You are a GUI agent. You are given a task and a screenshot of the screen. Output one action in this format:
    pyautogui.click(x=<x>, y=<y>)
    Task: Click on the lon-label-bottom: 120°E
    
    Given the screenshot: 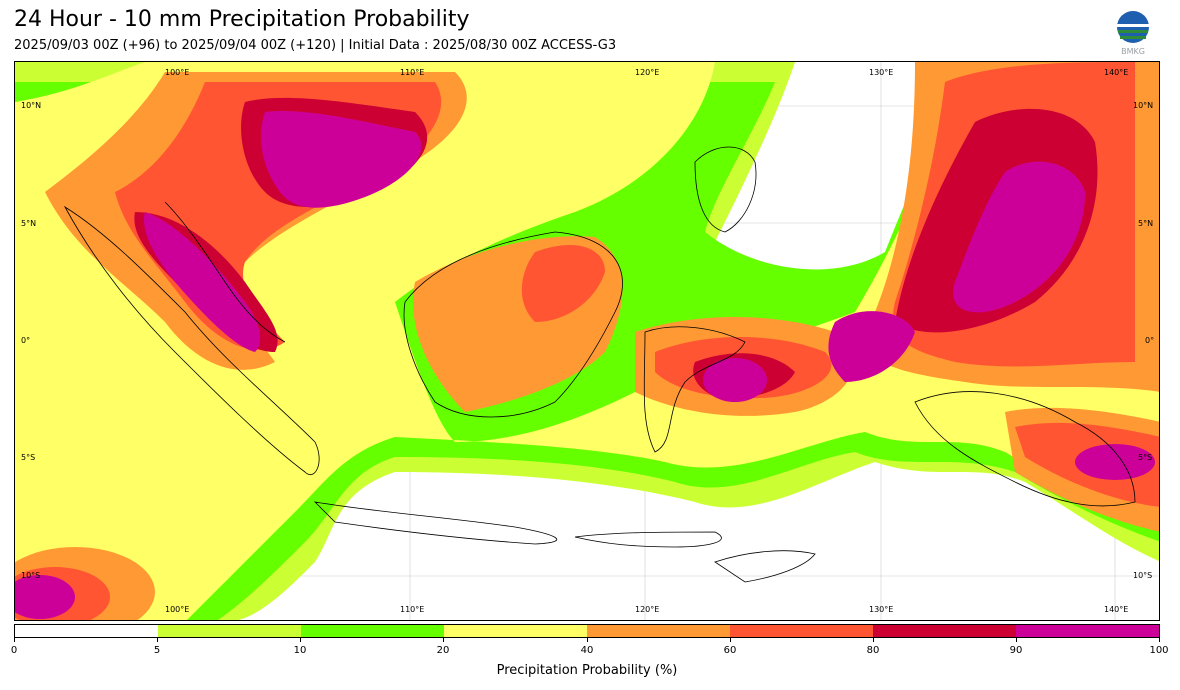 What is the action you would take?
    pyautogui.click(x=647, y=609)
    